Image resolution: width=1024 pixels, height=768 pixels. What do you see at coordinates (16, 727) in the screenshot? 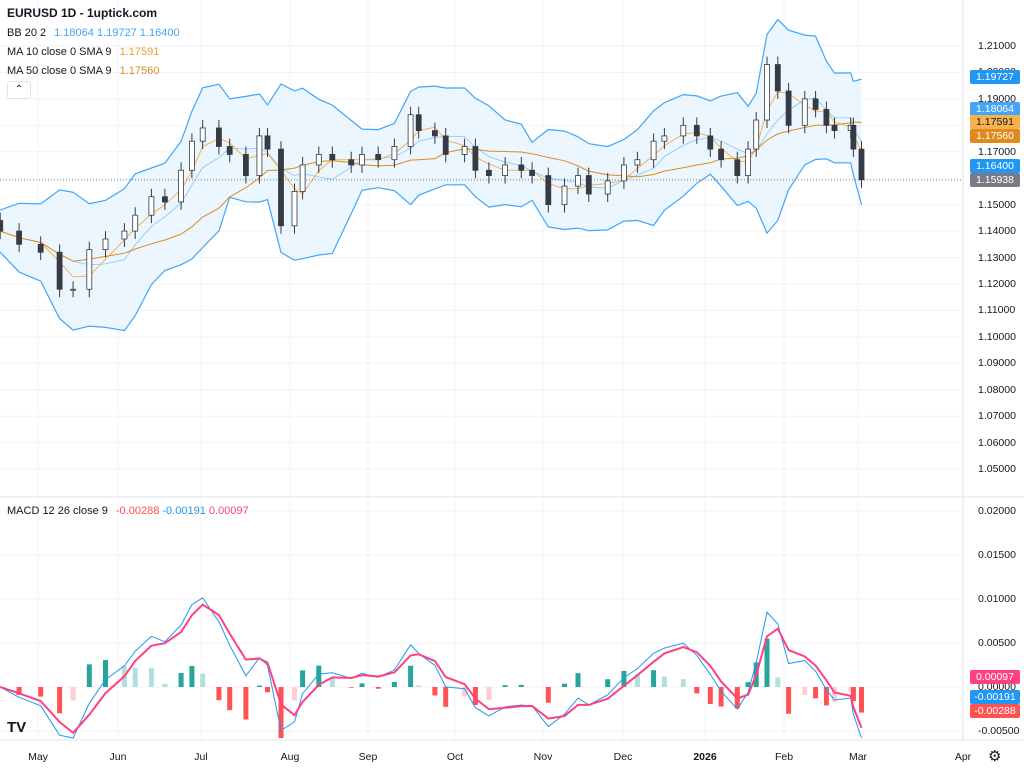
I see `svg-text: TV` at bounding box center [16, 727].